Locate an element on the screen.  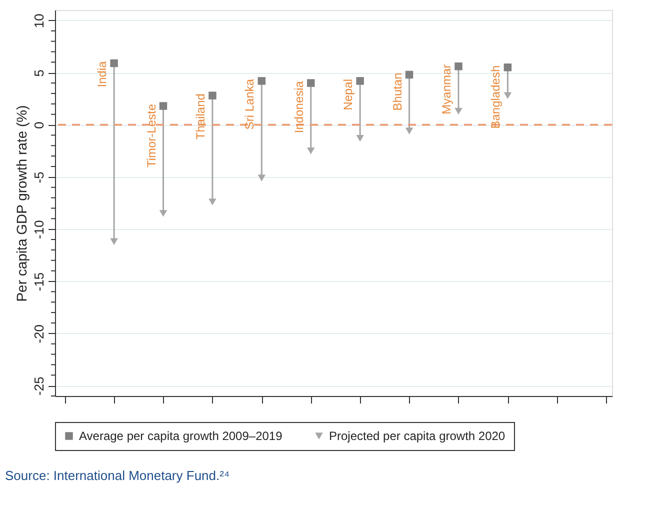
y-tick-label: -20 is located at coordinates (39, 334).